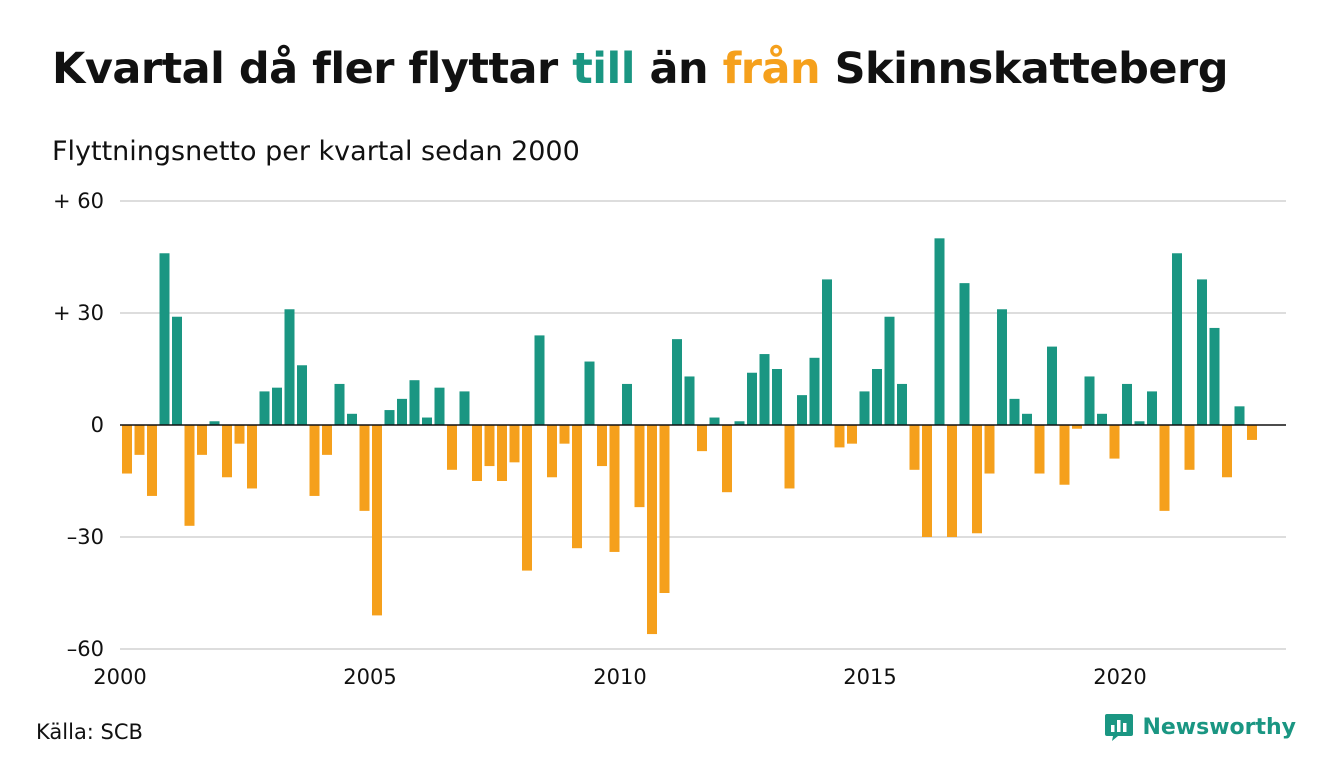 The height and width of the screenshot is (780, 1340). What do you see at coordinates (678, 69) in the screenshot?
I see `title-part: än` at bounding box center [678, 69].